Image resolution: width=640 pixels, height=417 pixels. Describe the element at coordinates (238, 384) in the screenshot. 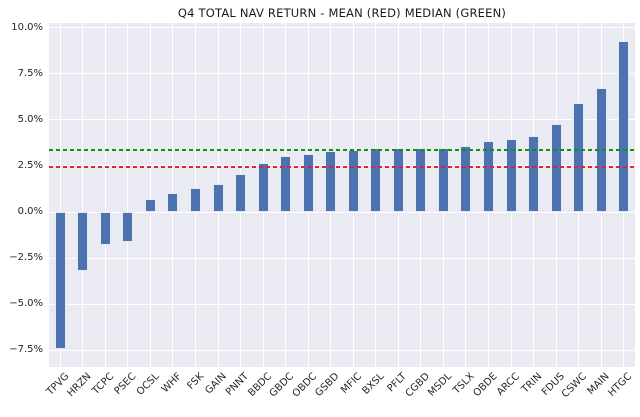

I see `x-tick-label: PNNT` at that location.